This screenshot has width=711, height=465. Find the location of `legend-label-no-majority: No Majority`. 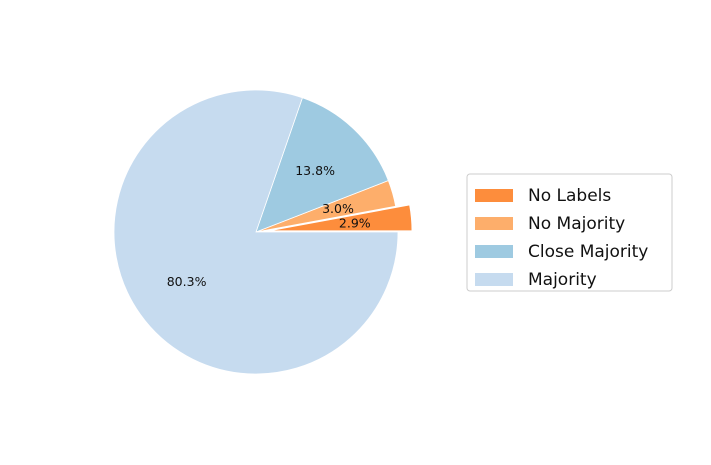

legend-label-no-majority: No Majority is located at coordinates (576, 224).